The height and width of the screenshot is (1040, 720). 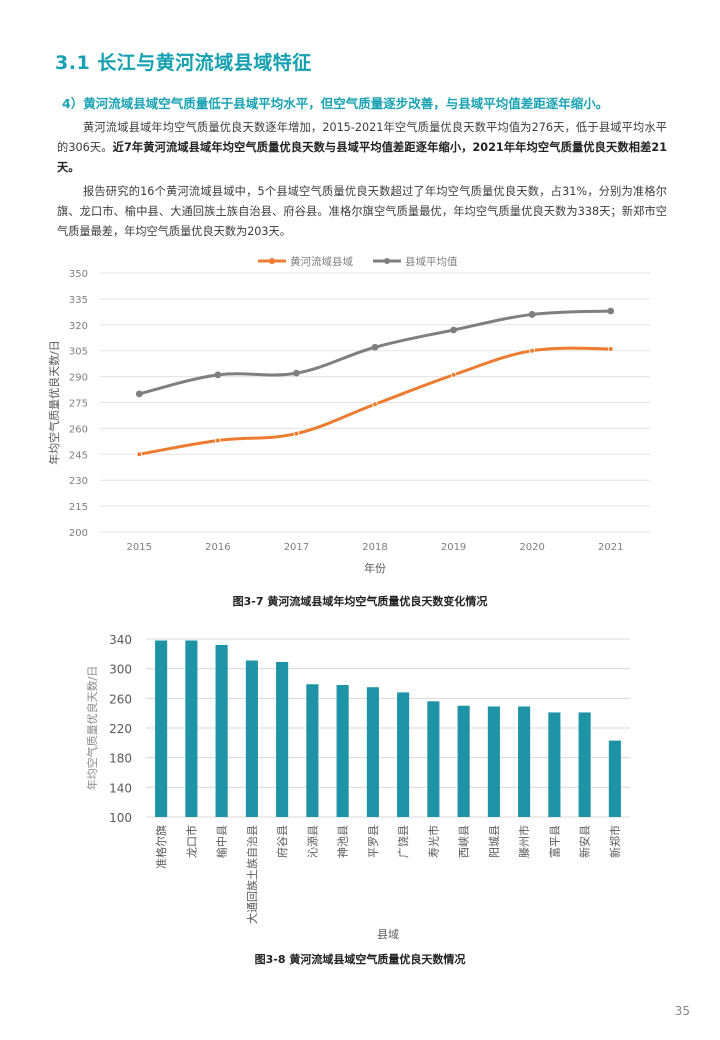 I want to click on bar-chart-y-label: 年均空气质量优良天数/日, so click(x=92, y=728).